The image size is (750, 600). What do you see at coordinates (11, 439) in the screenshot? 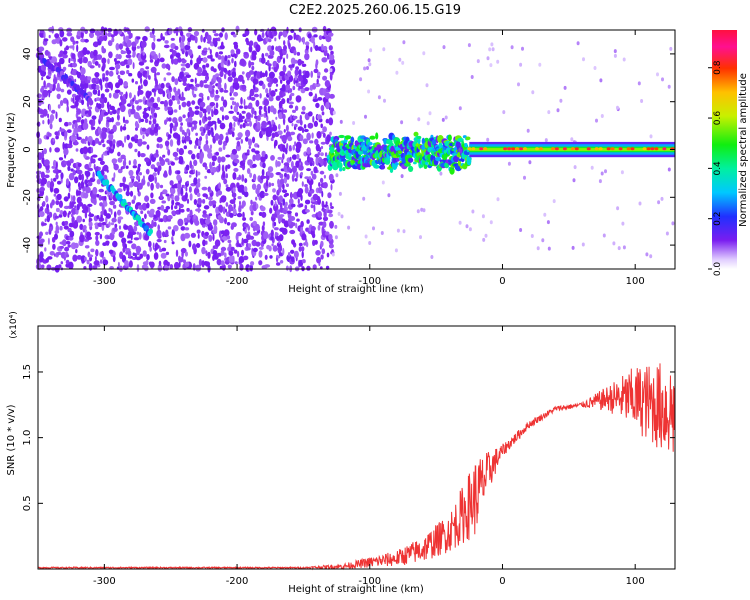
I see `snr-ylabel: SNR (10 * v/v)` at bounding box center [11, 439].